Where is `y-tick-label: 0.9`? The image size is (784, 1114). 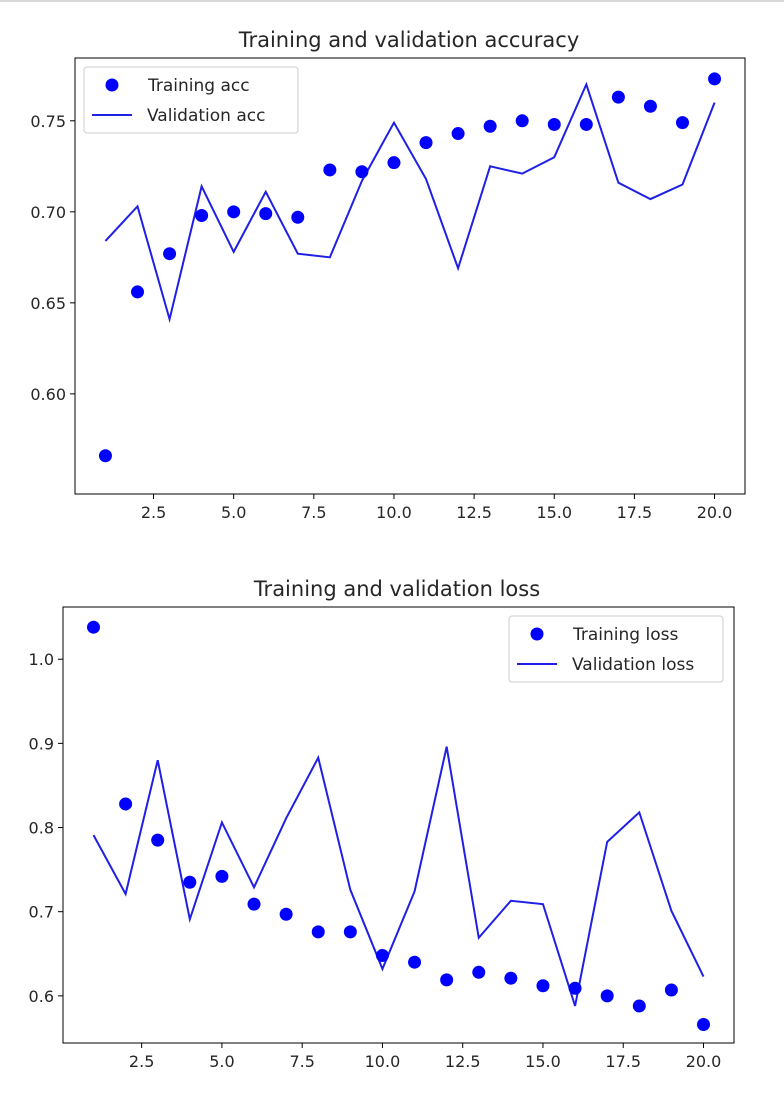 y-tick-label: 0.9 is located at coordinates (41, 743).